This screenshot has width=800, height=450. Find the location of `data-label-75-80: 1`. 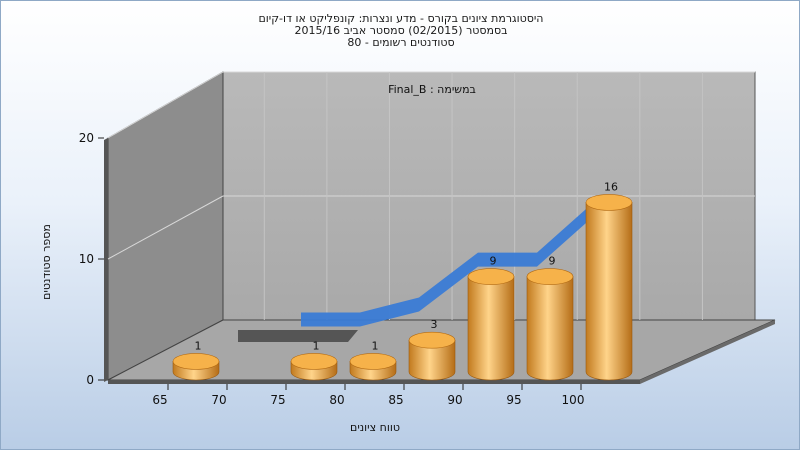

data-label-75-80: 1 is located at coordinates (375, 345).